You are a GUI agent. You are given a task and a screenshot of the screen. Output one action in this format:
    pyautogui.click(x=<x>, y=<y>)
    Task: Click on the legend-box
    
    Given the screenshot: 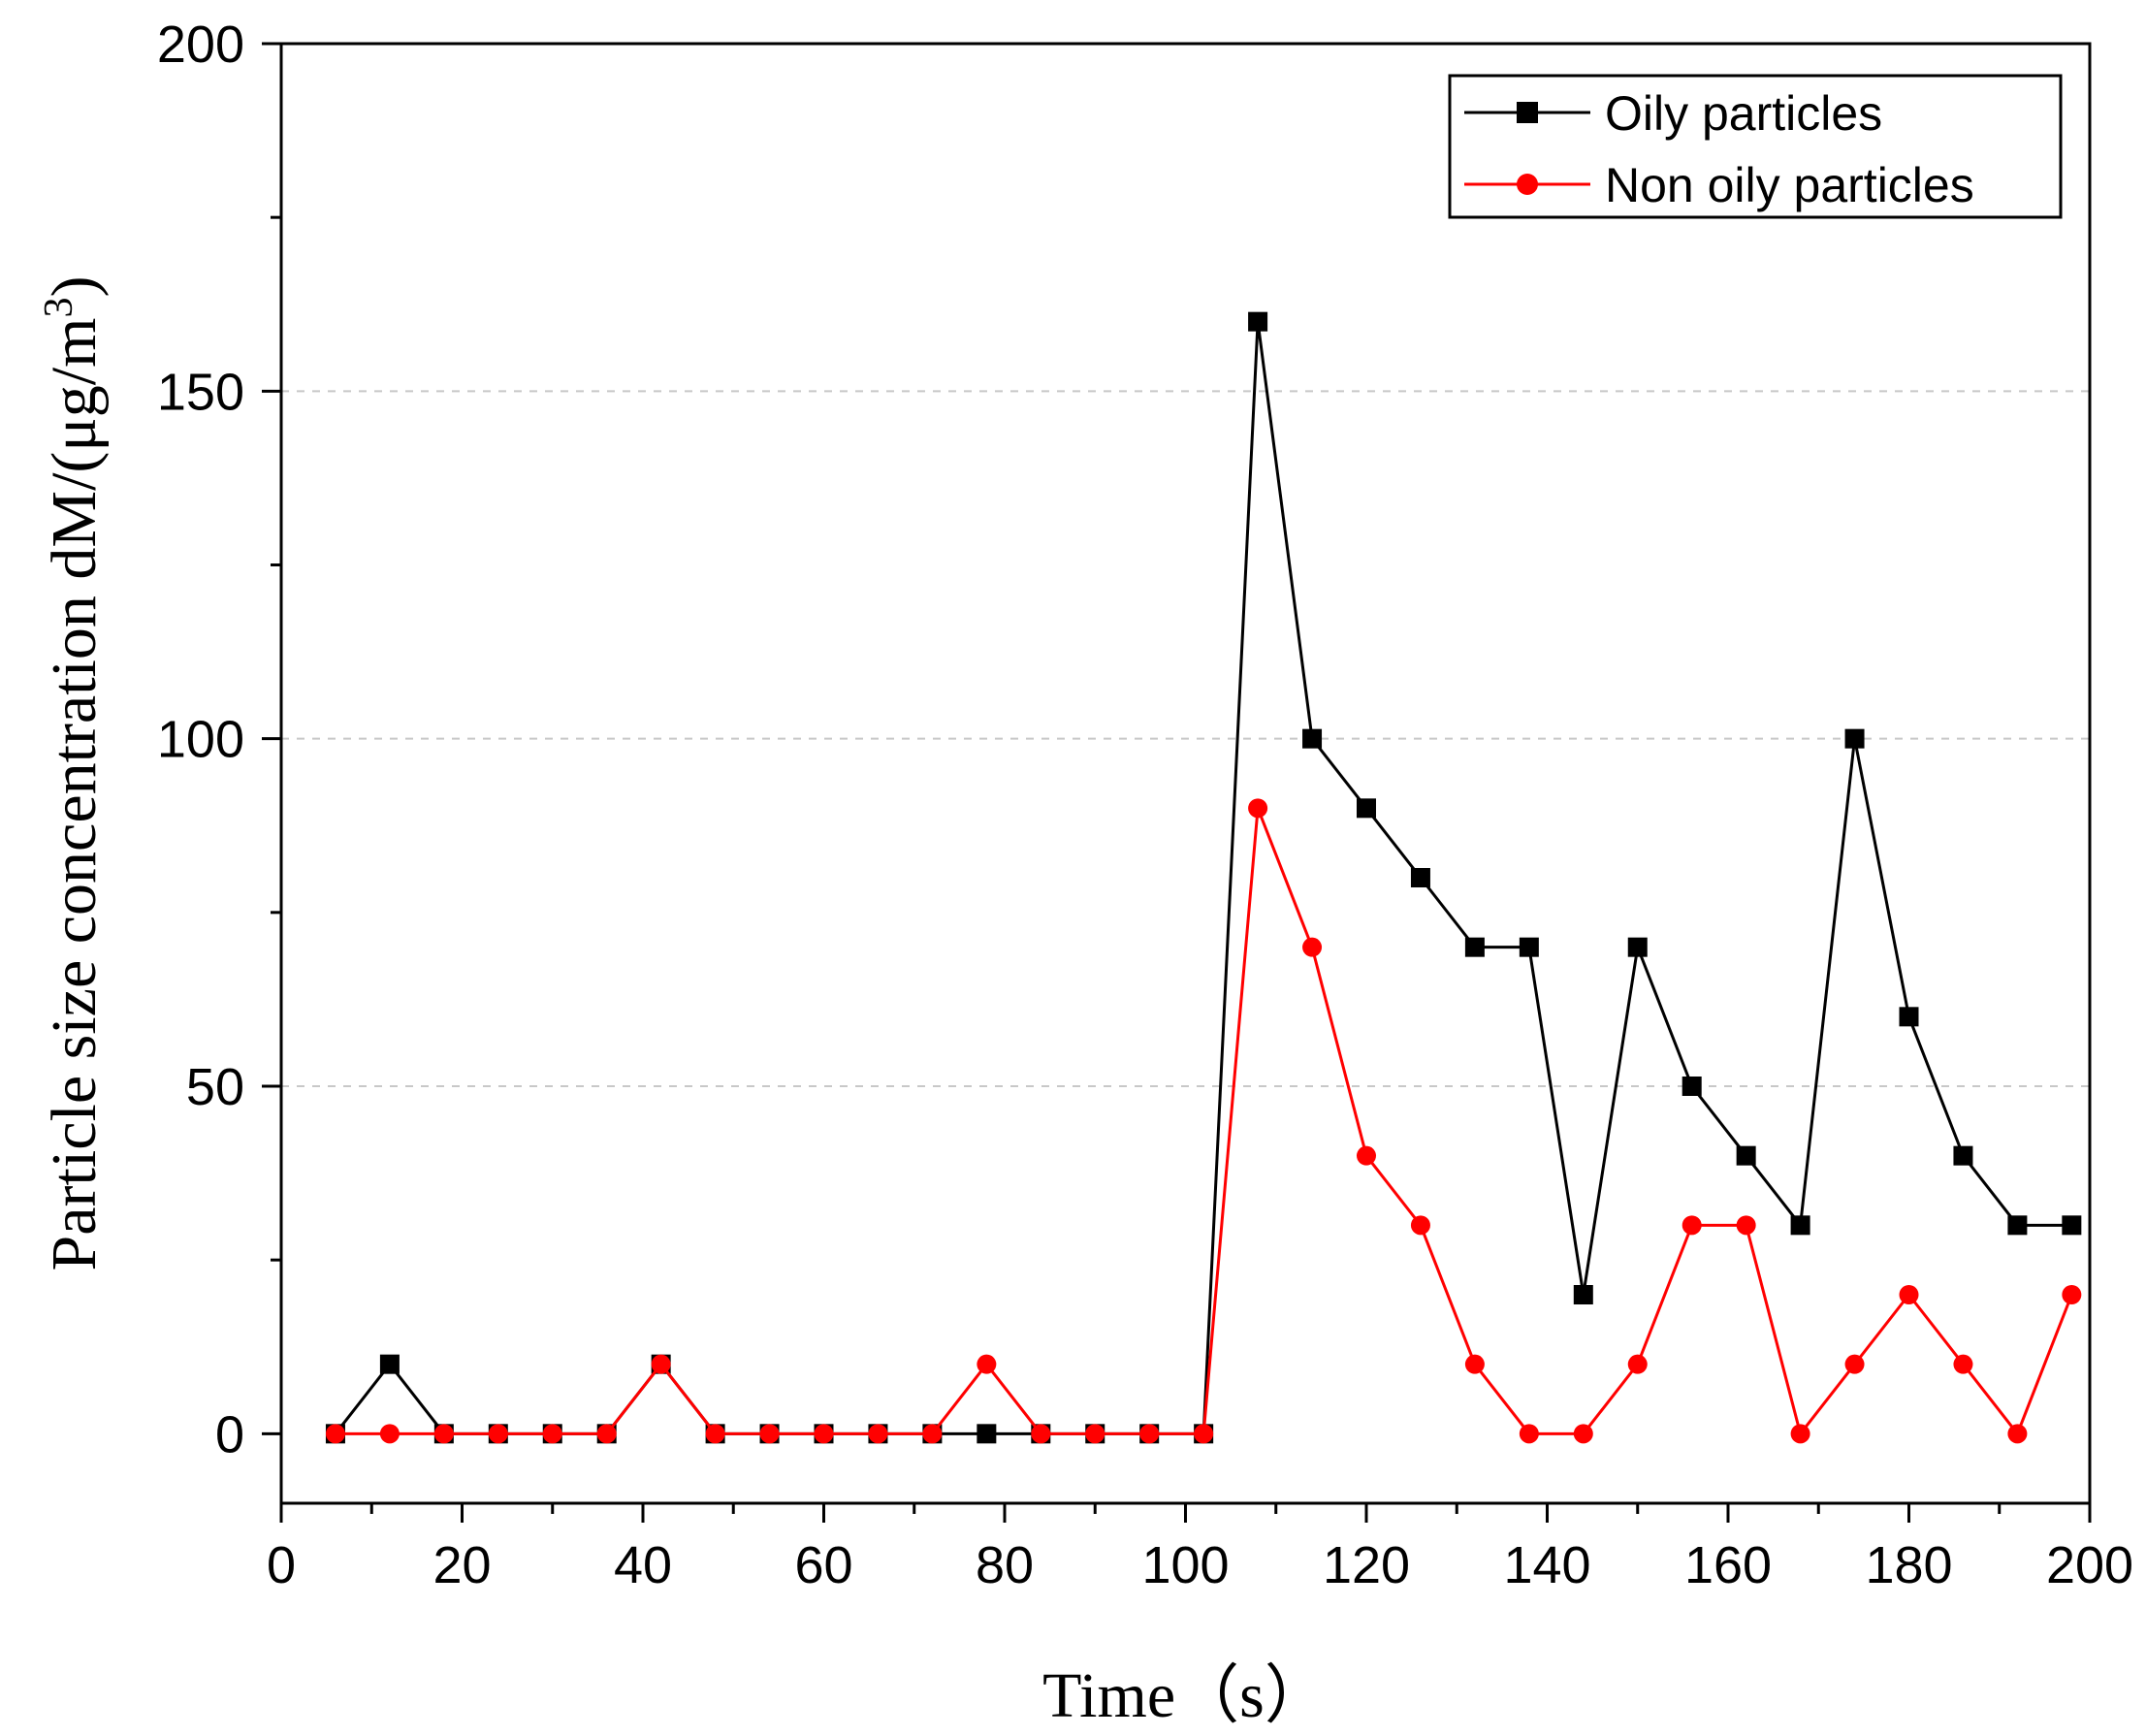 What is the action you would take?
    pyautogui.click(x=1755, y=146)
    